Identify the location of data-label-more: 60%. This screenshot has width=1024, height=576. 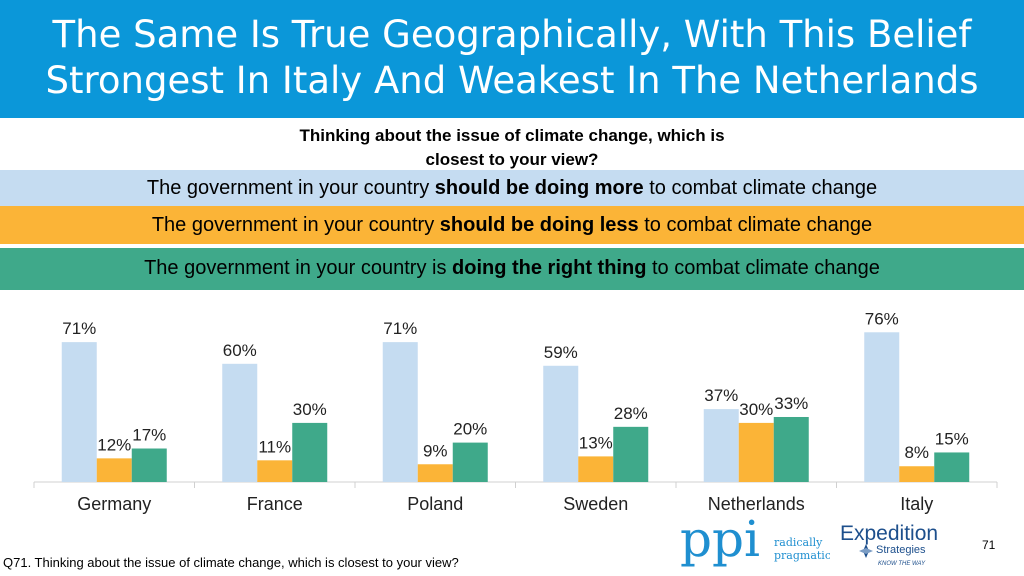
(240, 350).